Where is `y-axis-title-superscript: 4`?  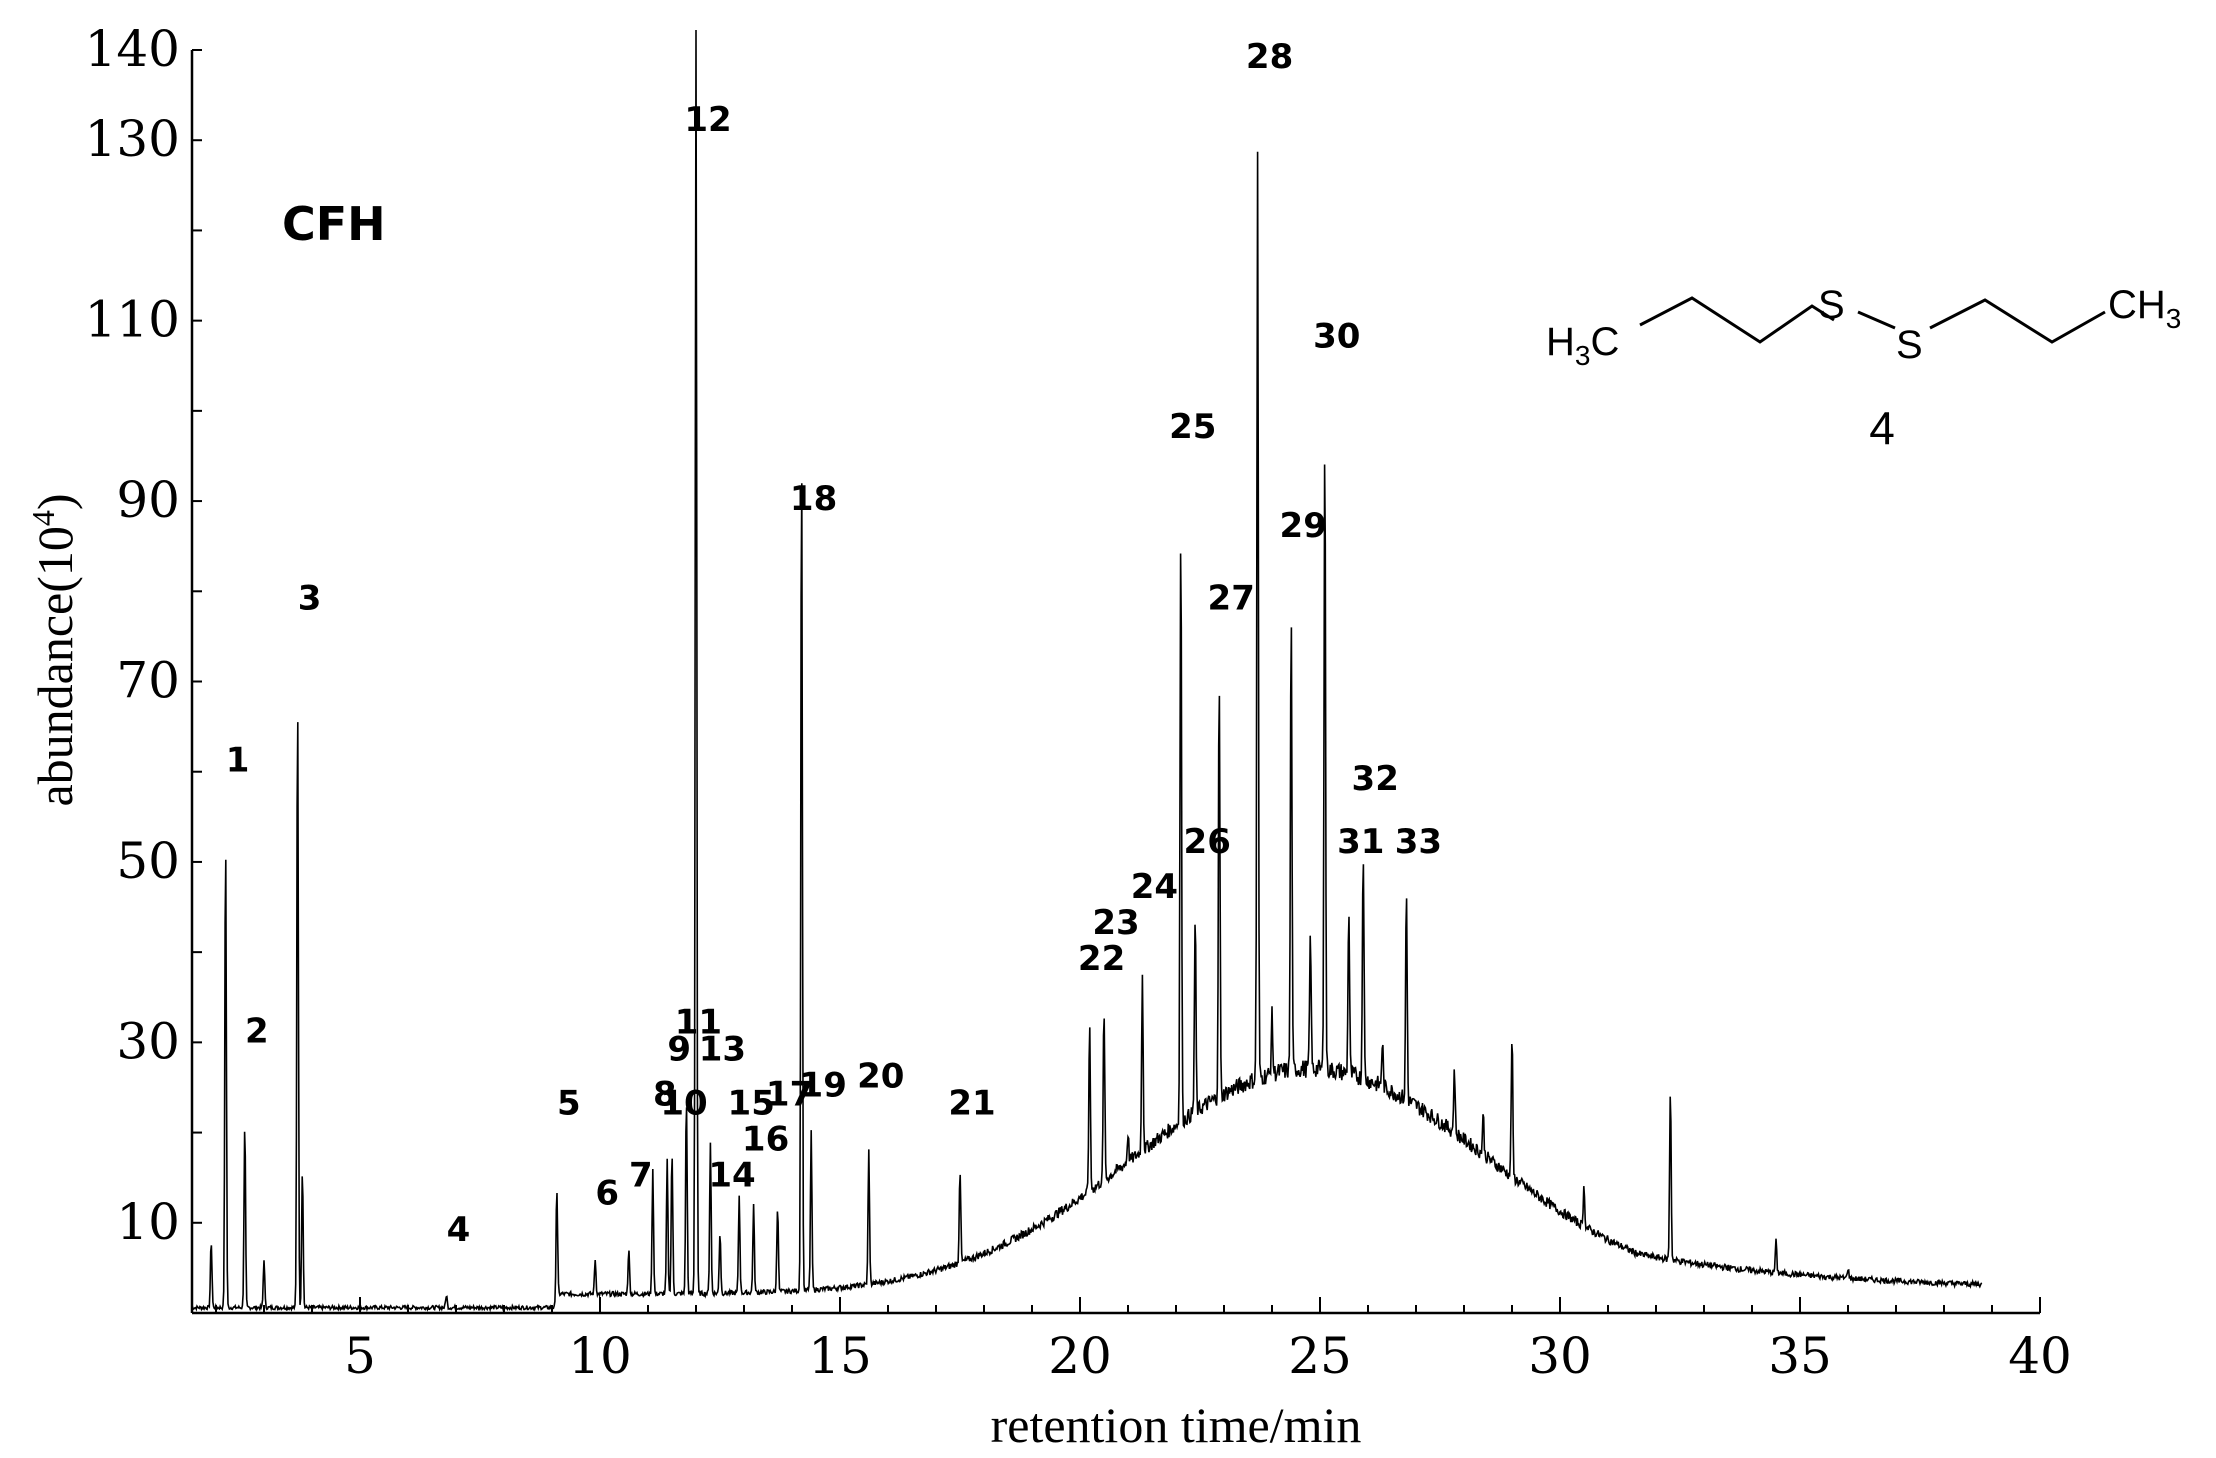
y-axis-title-superscript: 4 is located at coordinates (43, 518).